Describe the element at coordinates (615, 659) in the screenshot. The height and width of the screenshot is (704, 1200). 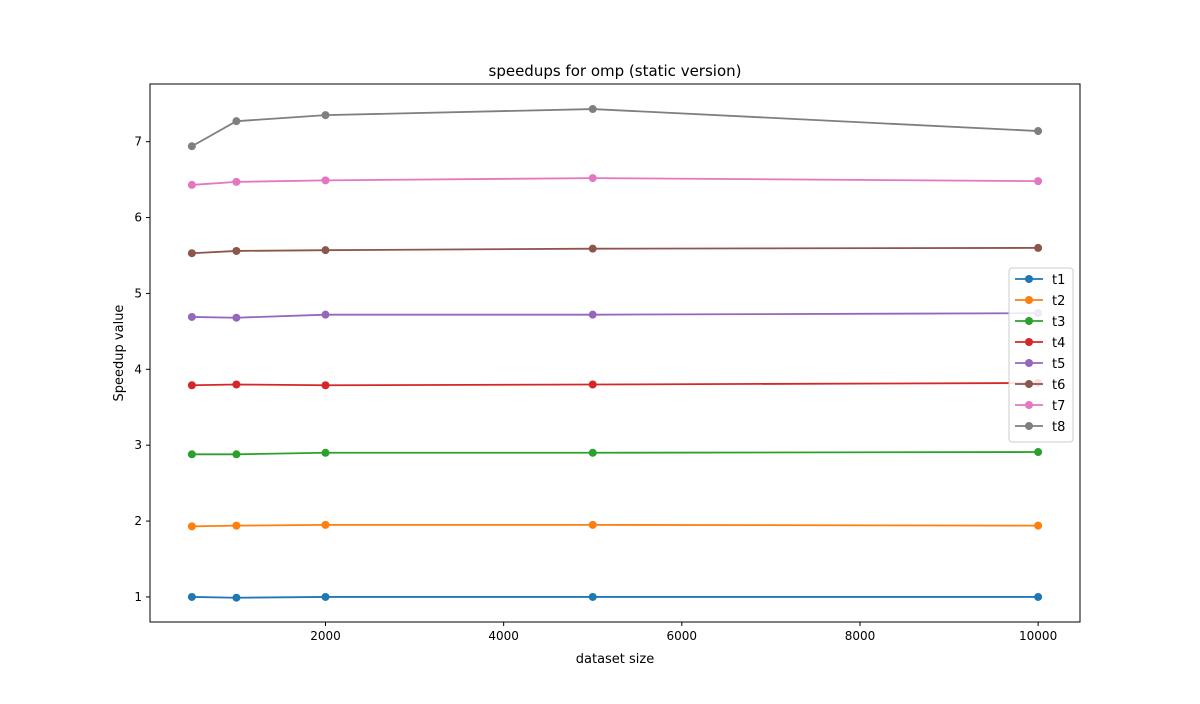
I see `x-axis-label: dataset size` at that location.